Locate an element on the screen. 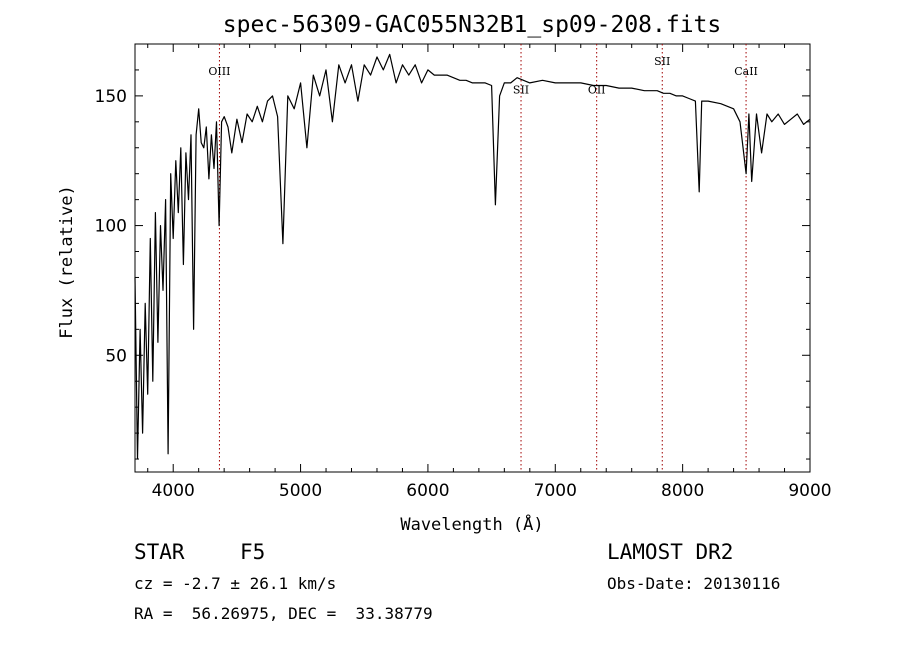  chart-title: spec-56309-GAC055N32B1_sp09-208.fits is located at coordinates (472, 25).